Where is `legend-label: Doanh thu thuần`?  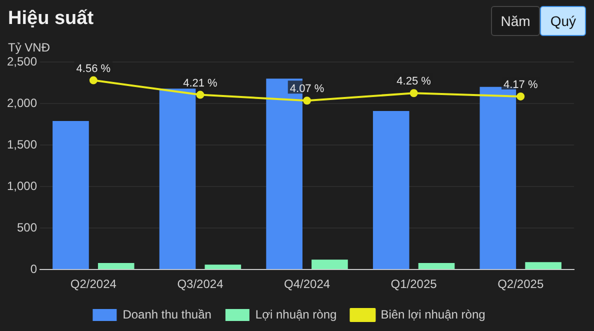 legend-label: Doanh thu thuần is located at coordinates (167, 314).